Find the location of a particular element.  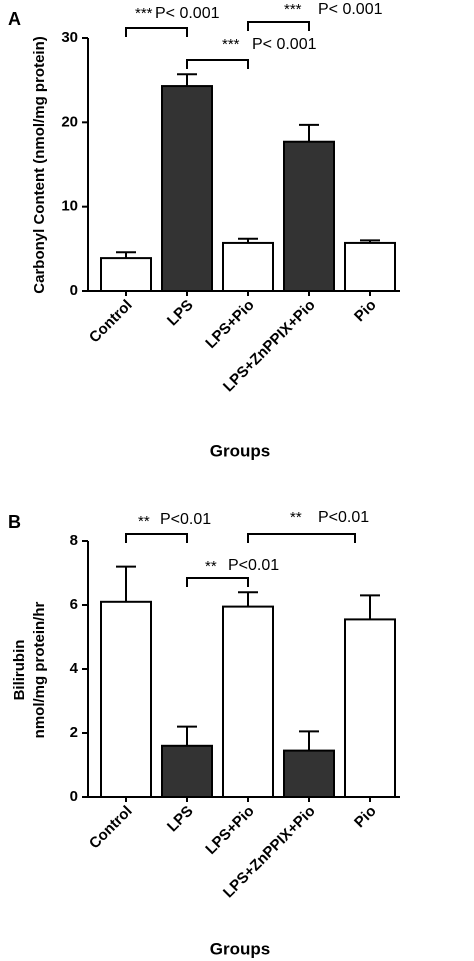

panel-label: B is located at coordinates (14, 522).